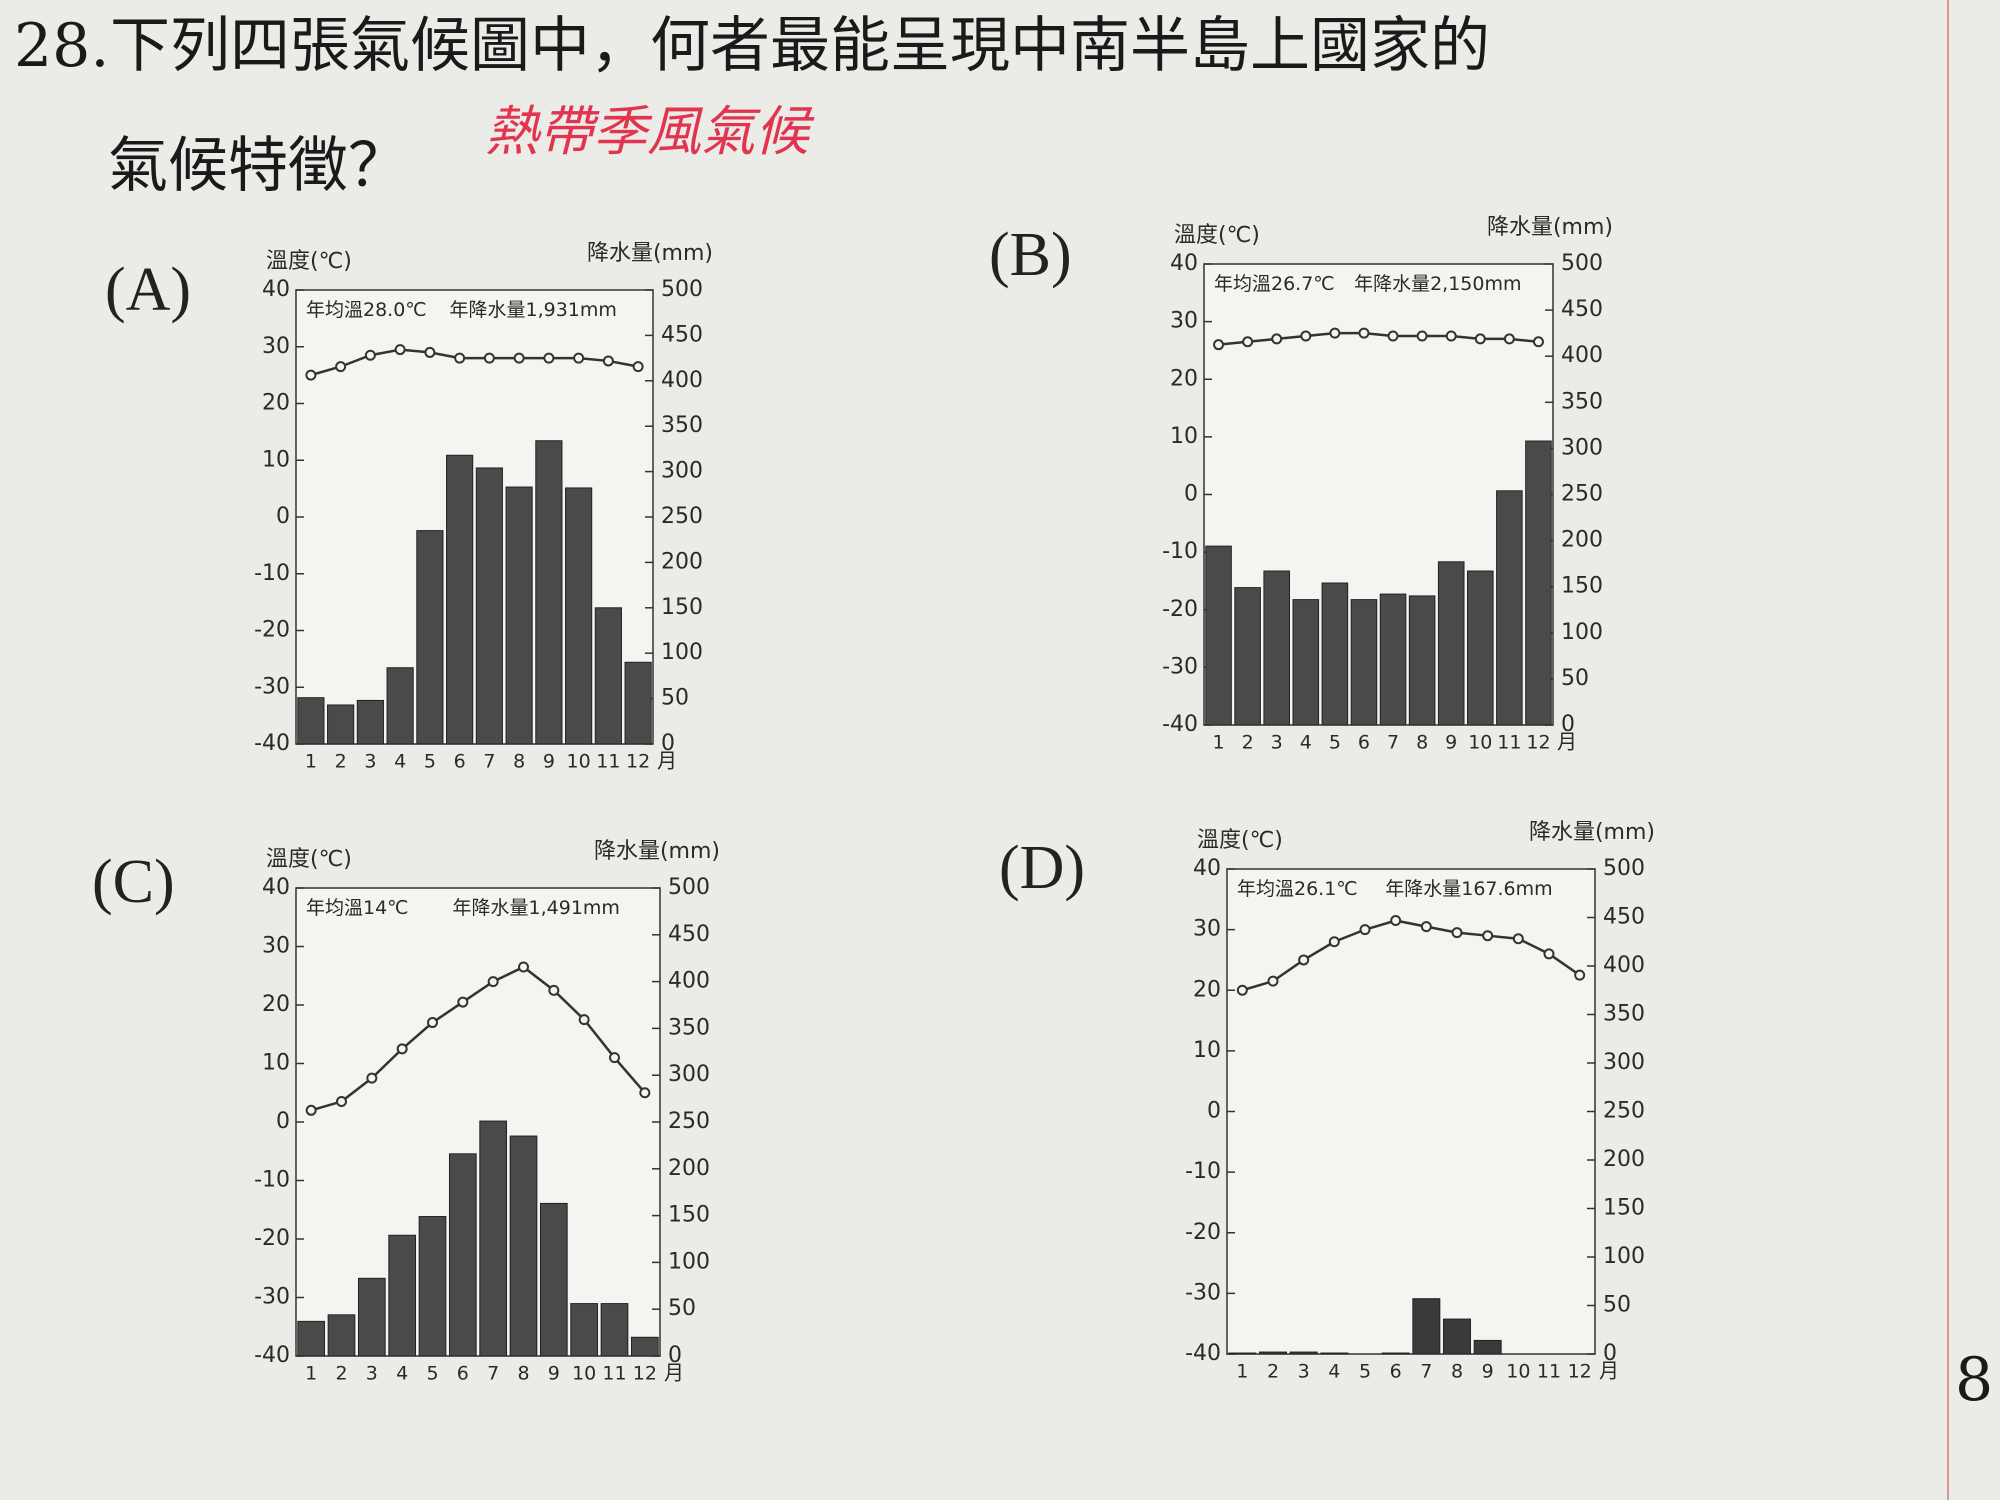 The height and width of the screenshot is (1500, 2000). Describe the element at coordinates (366, 310) in the screenshot. I see `annotation: 年均溫28.0℃` at that location.